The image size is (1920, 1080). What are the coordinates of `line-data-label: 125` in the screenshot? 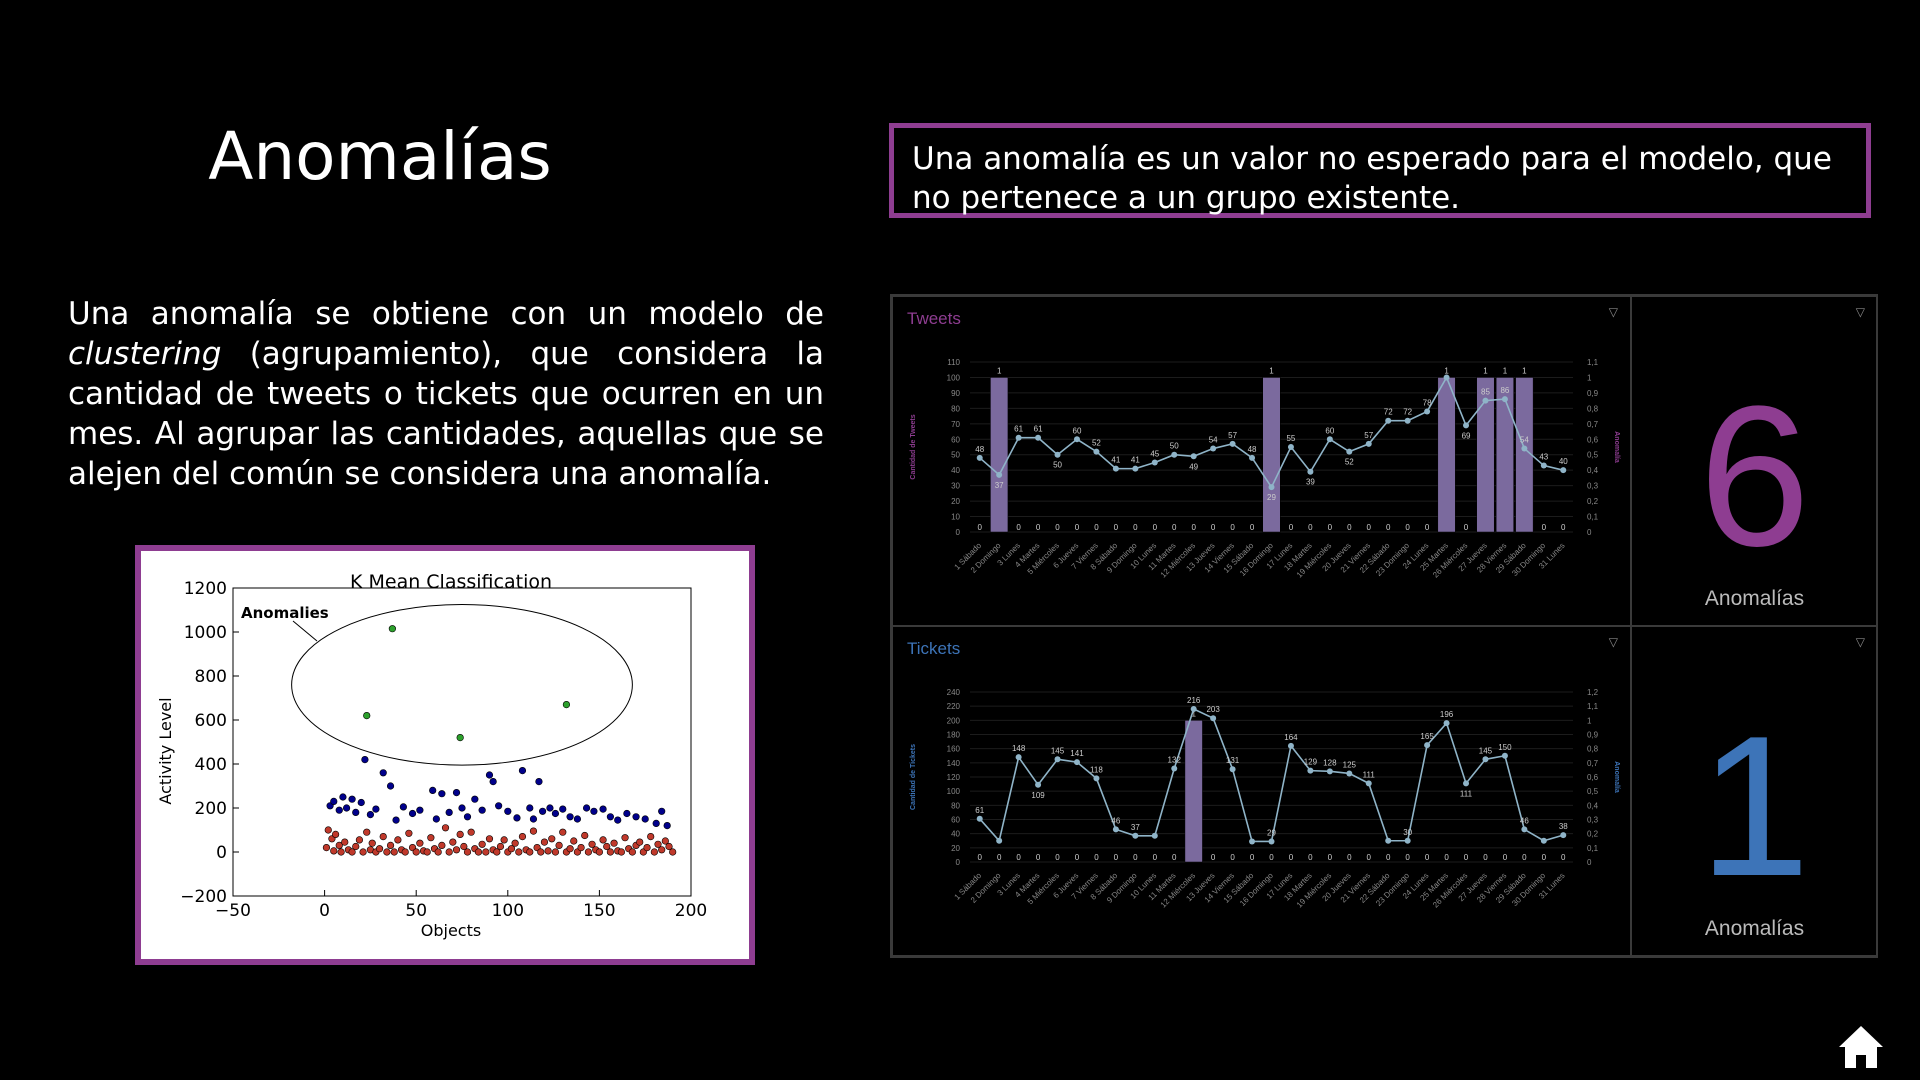 It's located at (1350, 764).